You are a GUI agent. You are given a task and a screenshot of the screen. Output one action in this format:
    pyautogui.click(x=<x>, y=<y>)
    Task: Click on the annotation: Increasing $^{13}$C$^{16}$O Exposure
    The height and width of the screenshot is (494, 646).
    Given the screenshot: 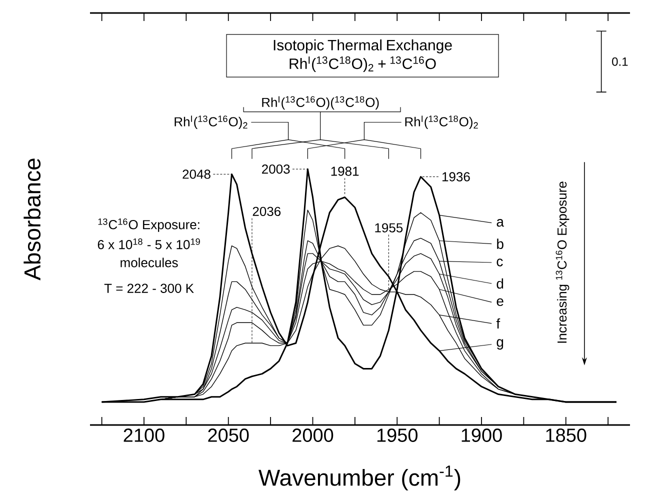 What is the action you would take?
    pyautogui.click(x=563, y=262)
    